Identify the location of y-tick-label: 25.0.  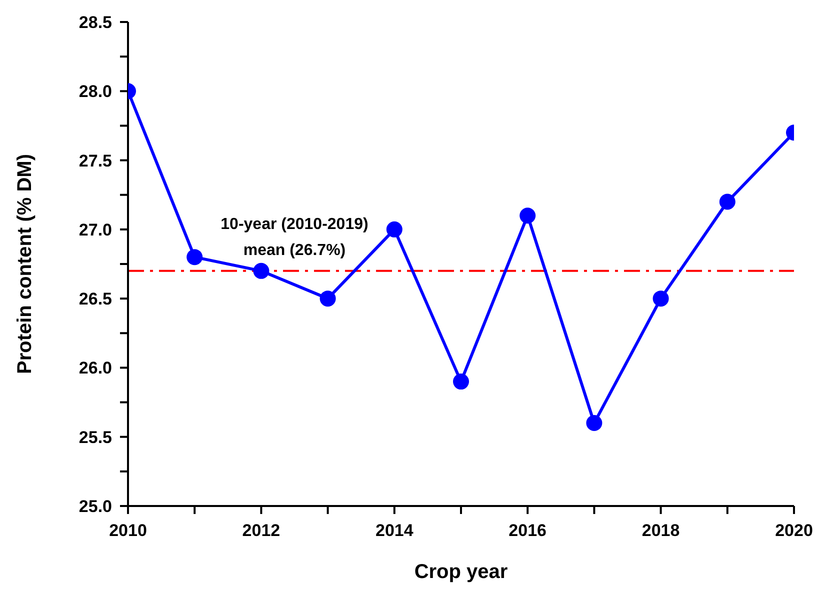
(95, 506).